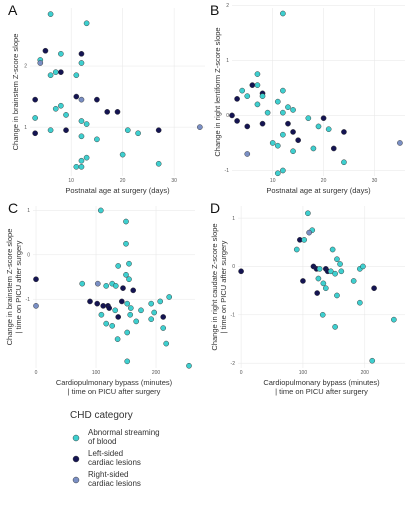  Describe the element at coordinates (214, 10) in the screenshot. I see `panel-letter: B` at that location.